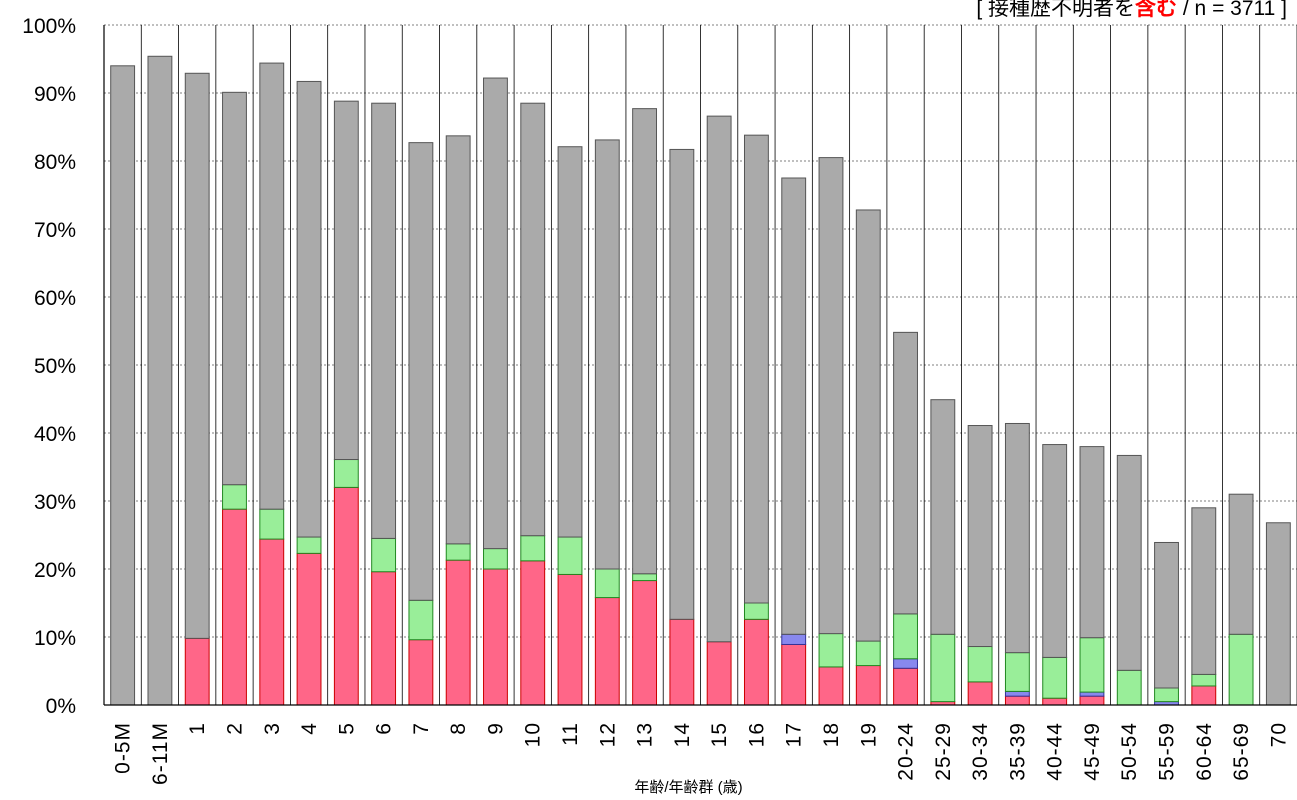 The image size is (1297, 800). What do you see at coordinates (160, 753) in the screenshot?
I see `x-tick-label: 6-11M` at bounding box center [160, 753].